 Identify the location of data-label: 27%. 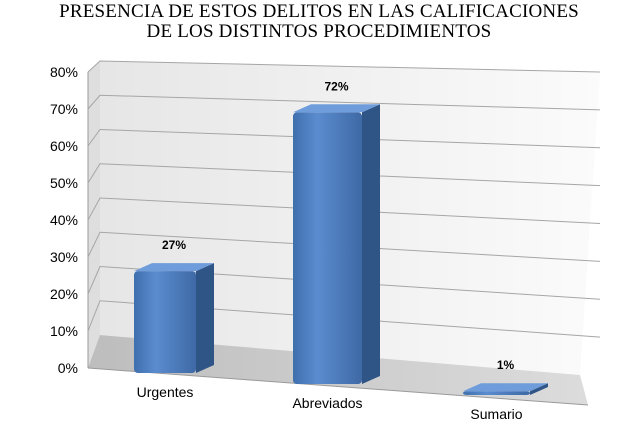
(174, 245).